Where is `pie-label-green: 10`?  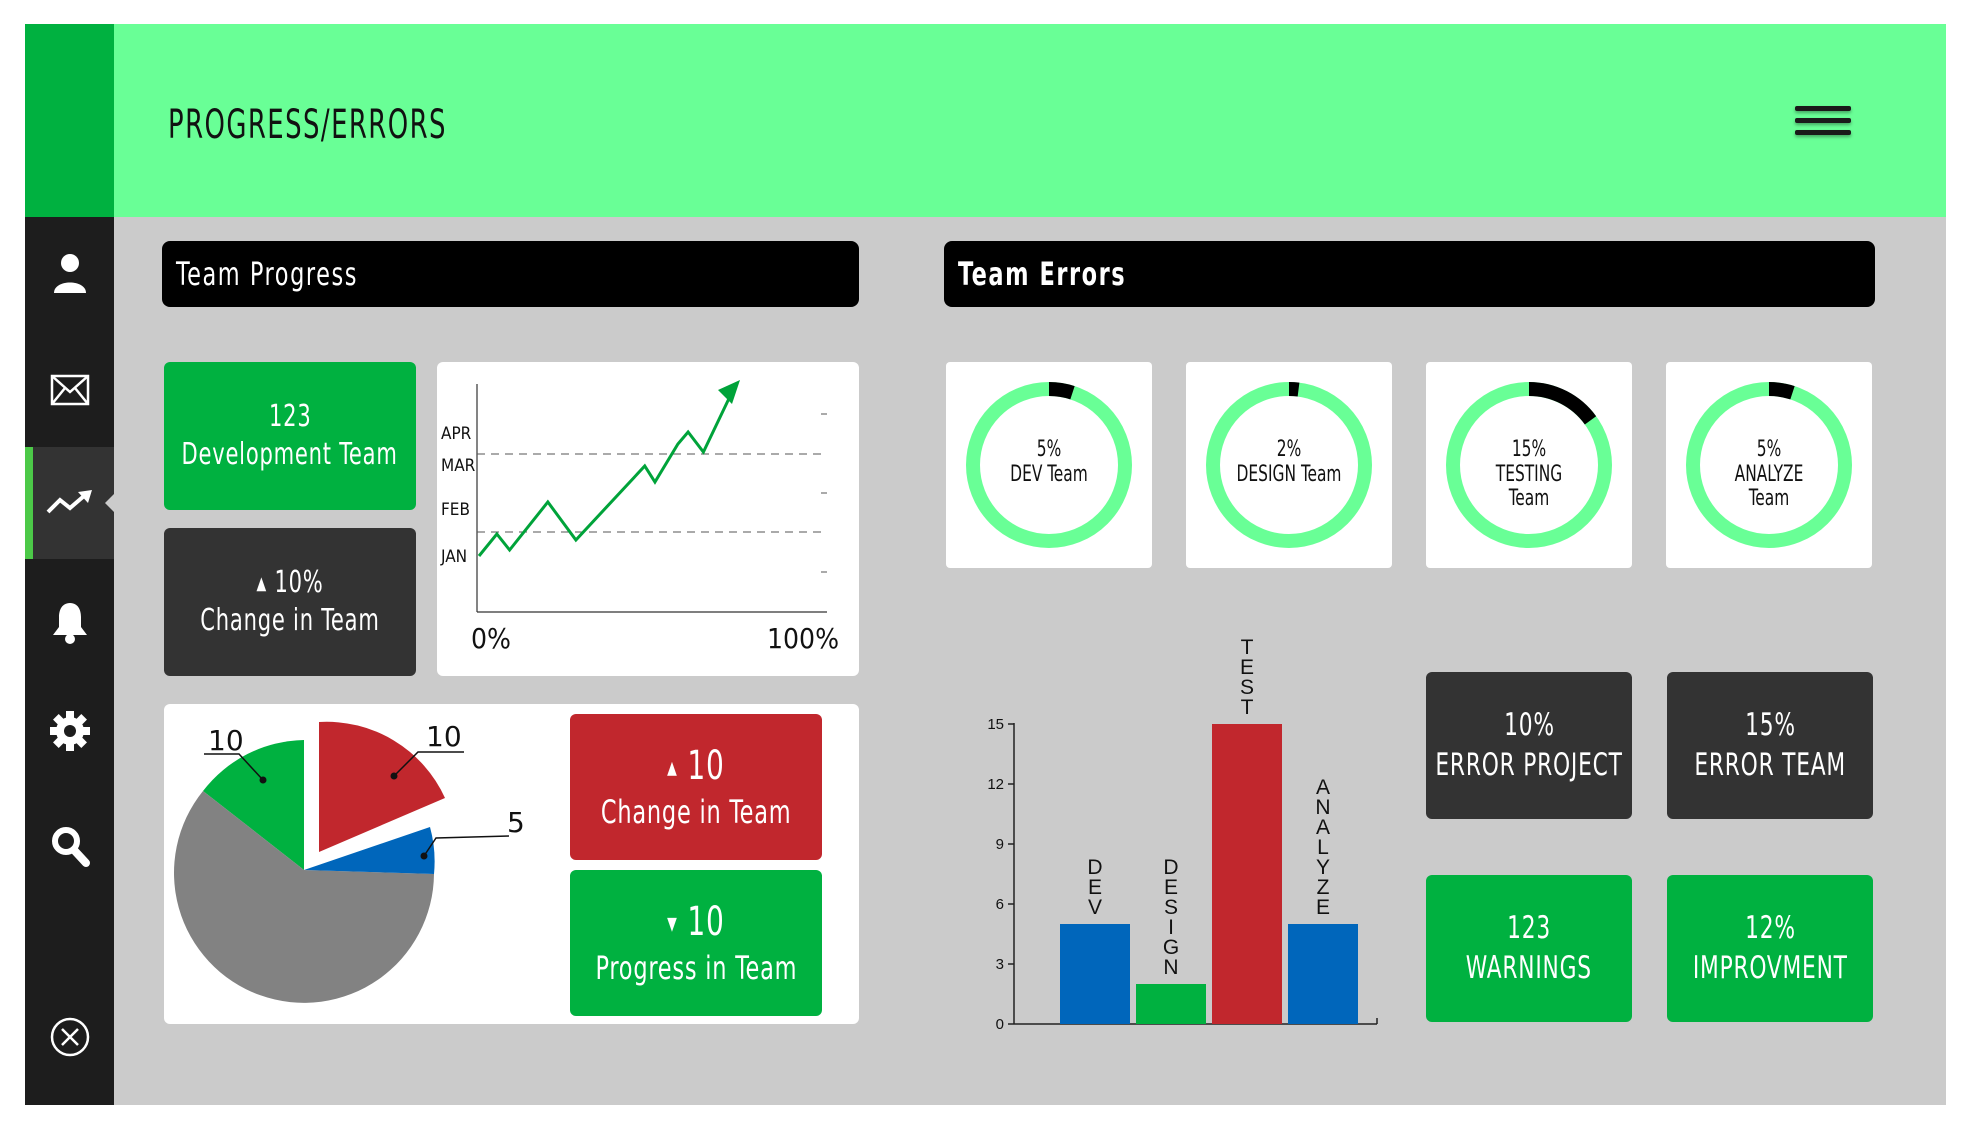
pie-label-green: 10 is located at coordinates (226, 740).